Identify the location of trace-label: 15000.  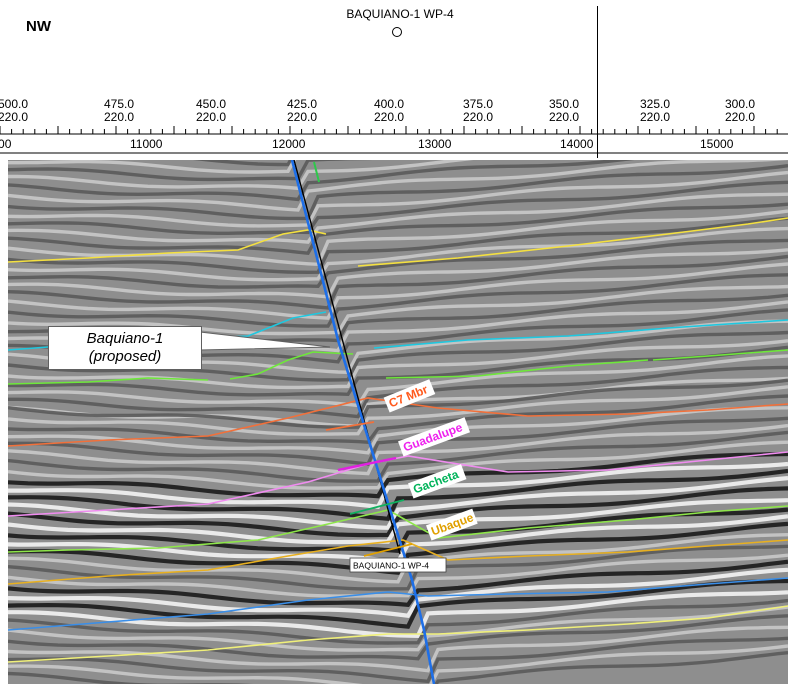
(717, 144).